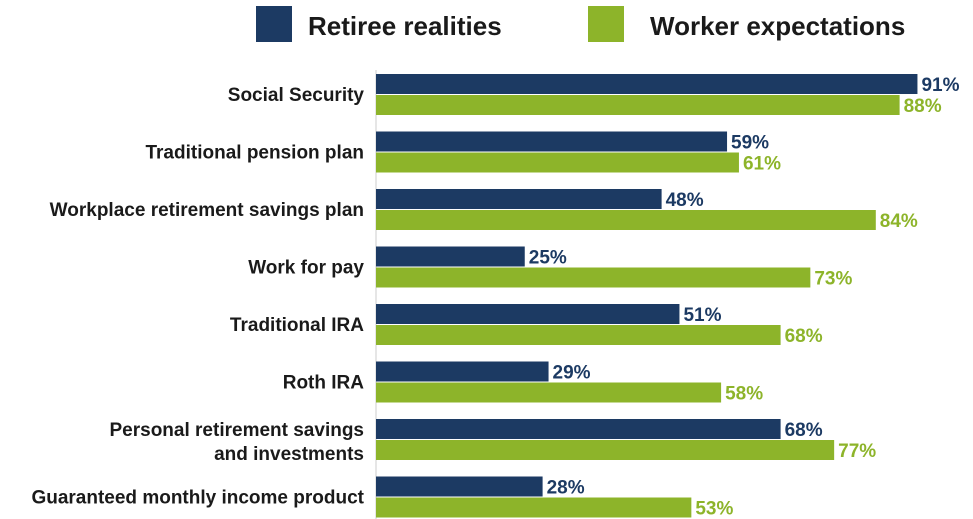  What do you see at coordinates (647, 84) in the screenshot?
I see `bar-retiree-realities-social-security` at bounding box center [647, 84].